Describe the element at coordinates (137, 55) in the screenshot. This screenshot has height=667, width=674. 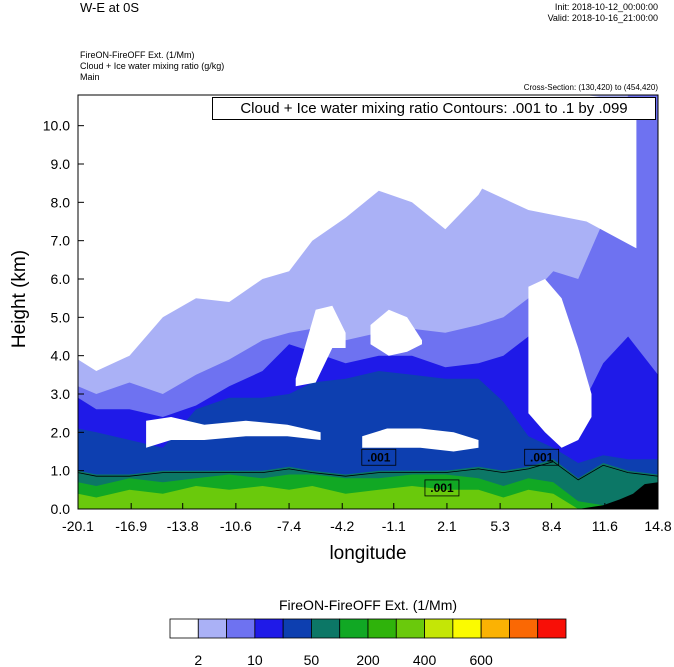
I see `field-label-extinction: FireON-FireOFF Ext. (1/Mm)` at that location.